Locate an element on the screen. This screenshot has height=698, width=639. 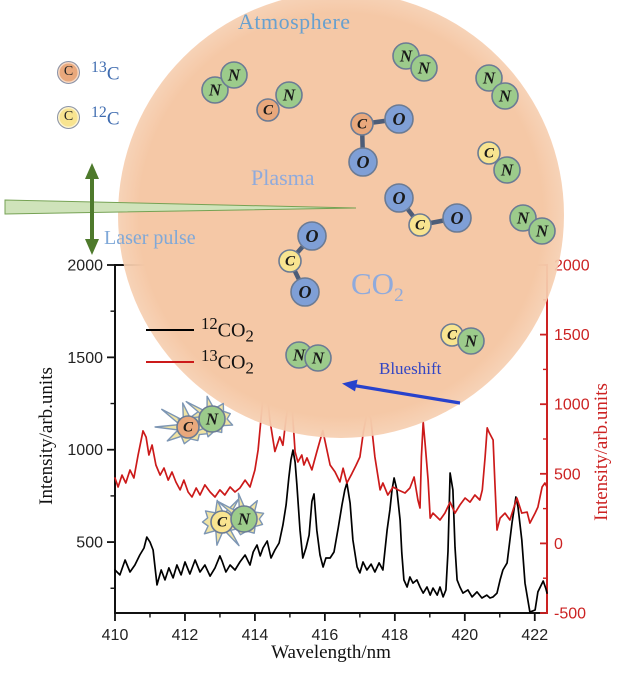
y-left-tick-label: 1000 is located at coordinates (85, 450).